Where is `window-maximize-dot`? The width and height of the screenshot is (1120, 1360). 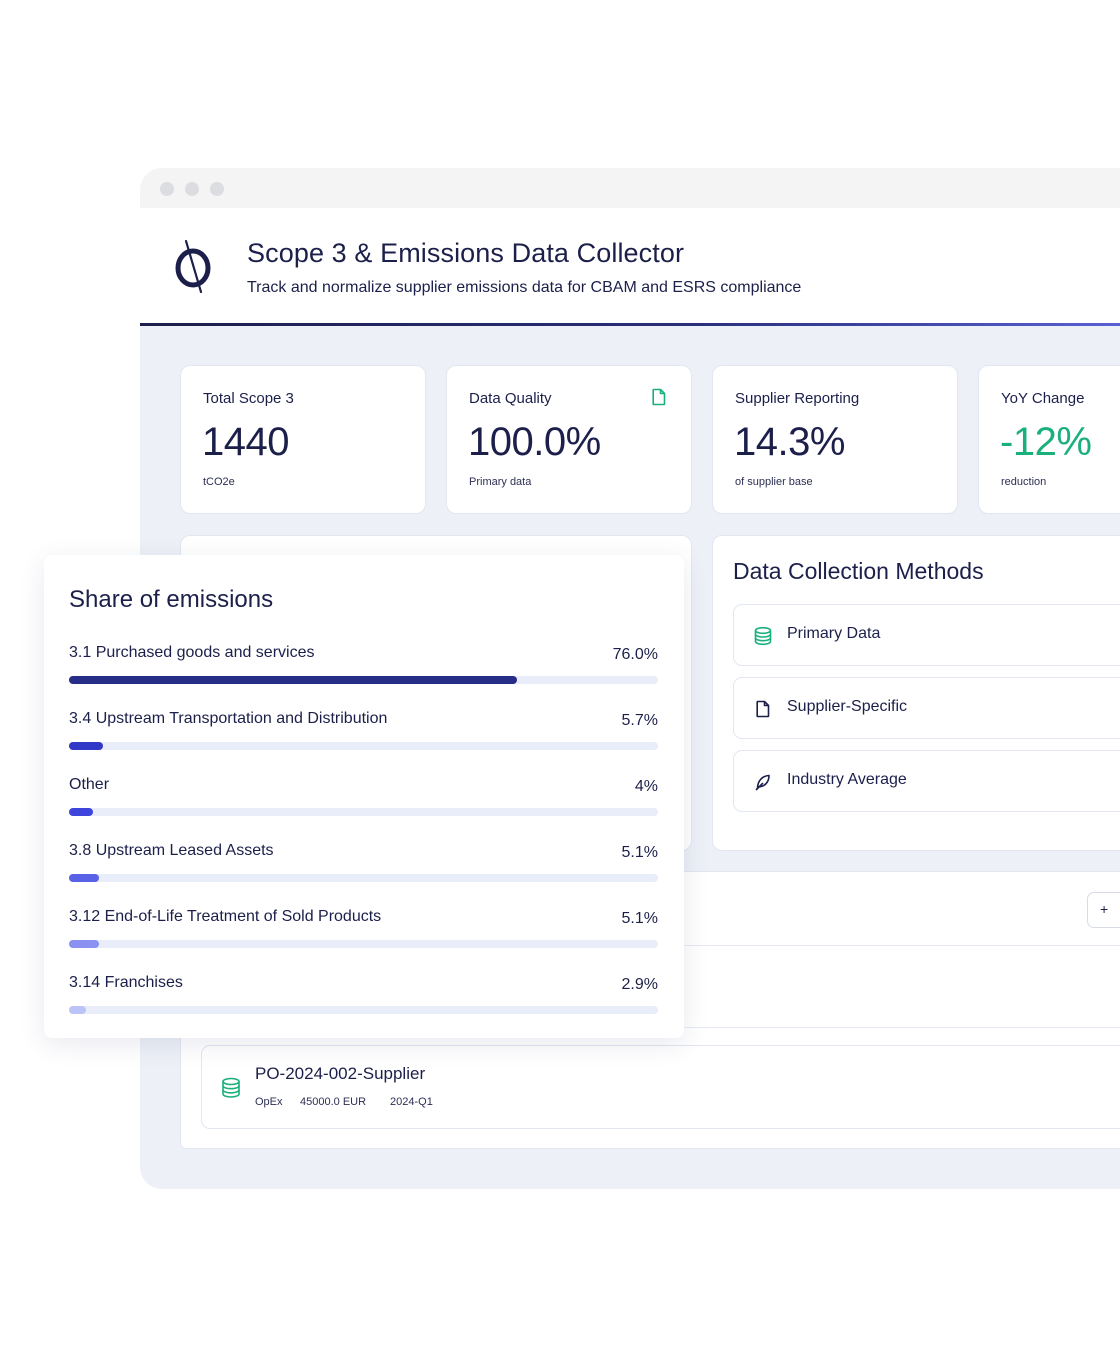
window-maximize-dot is located at coordinates (217, 189).